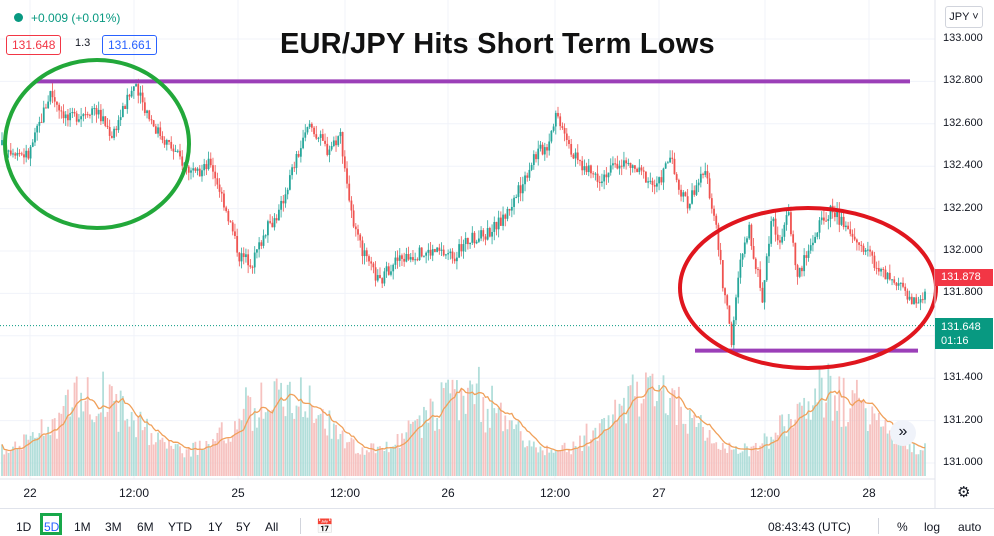  I want to click on utc-clock: 08:43:43 (UTC), so click(809, 527).